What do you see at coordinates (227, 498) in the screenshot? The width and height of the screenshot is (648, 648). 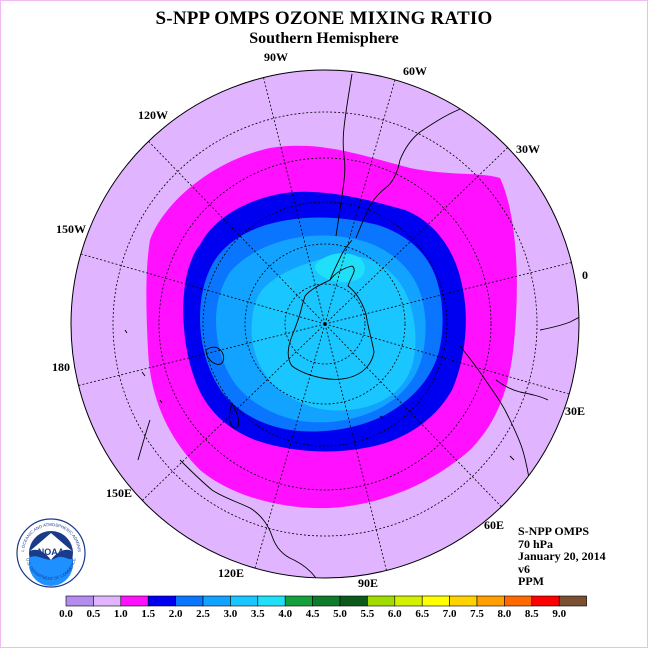 I see `australia-coastline` at bounding box center [227, 498].